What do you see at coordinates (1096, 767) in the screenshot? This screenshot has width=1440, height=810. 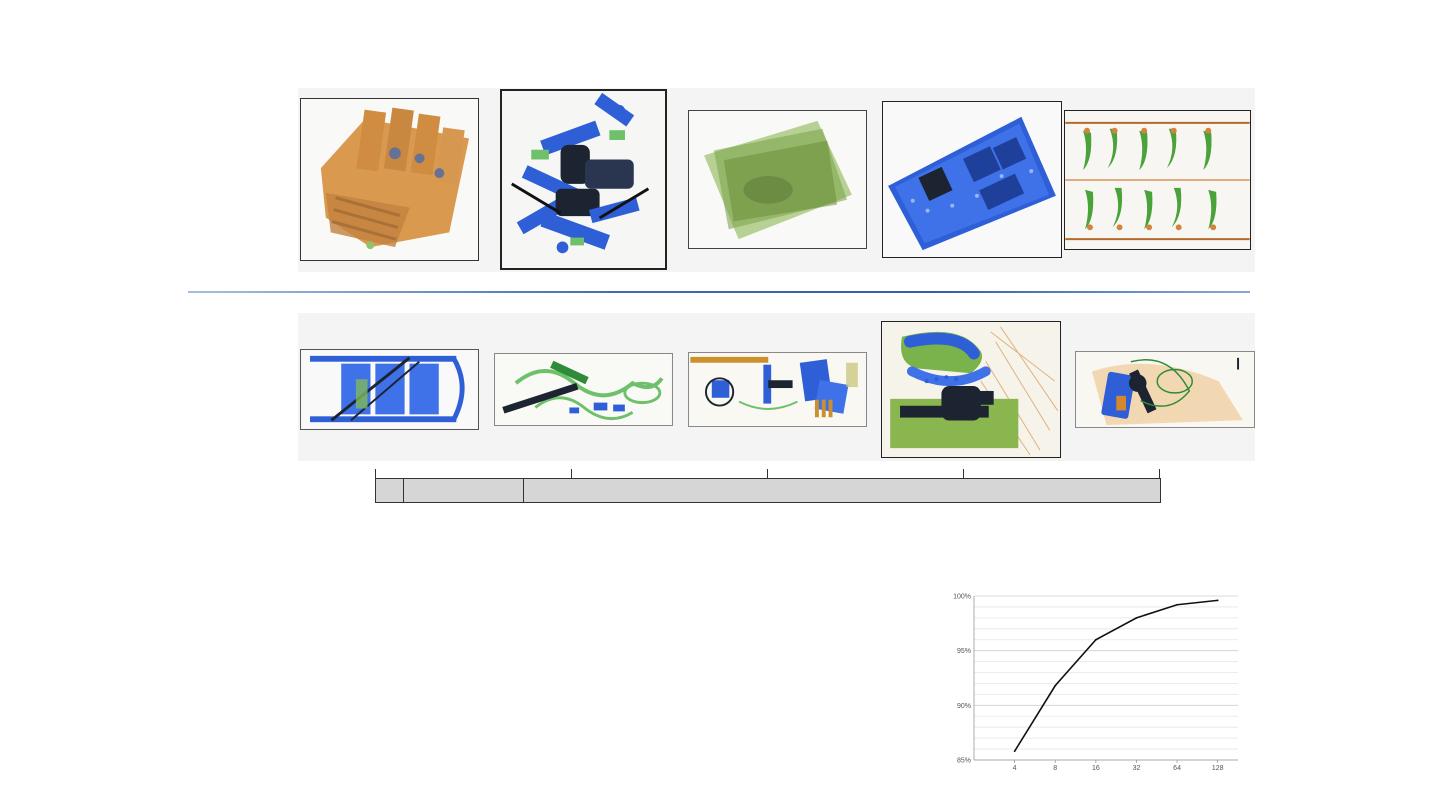 I see `x-tick-label: 16` at bounding box center [1096, 767].